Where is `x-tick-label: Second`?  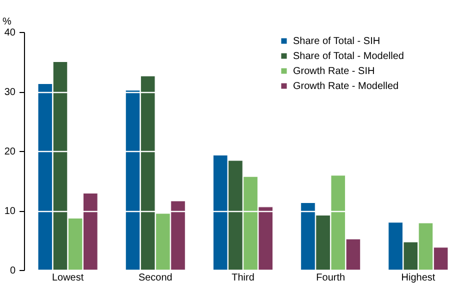
x-tick-label: Second is located at coordinates (155, 277).